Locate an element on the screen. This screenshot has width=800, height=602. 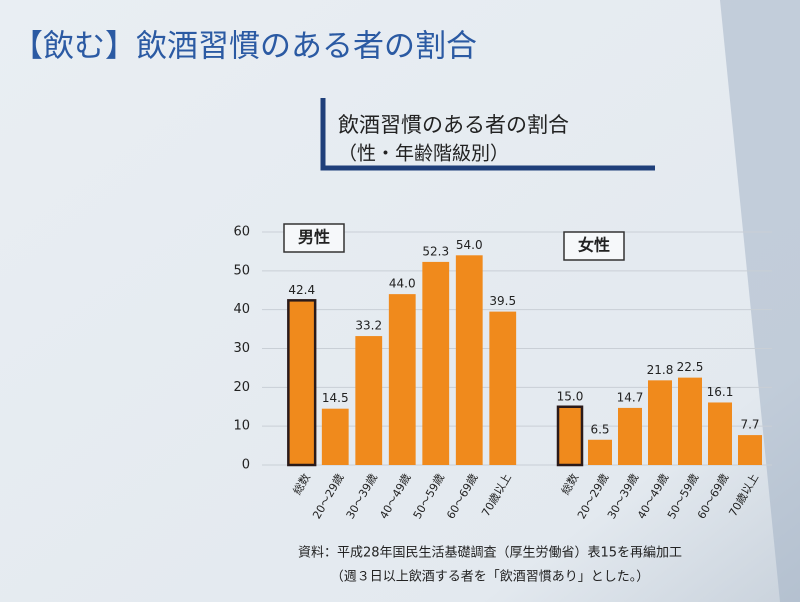
group-label: 男性 is located at coordinates (314, 237).